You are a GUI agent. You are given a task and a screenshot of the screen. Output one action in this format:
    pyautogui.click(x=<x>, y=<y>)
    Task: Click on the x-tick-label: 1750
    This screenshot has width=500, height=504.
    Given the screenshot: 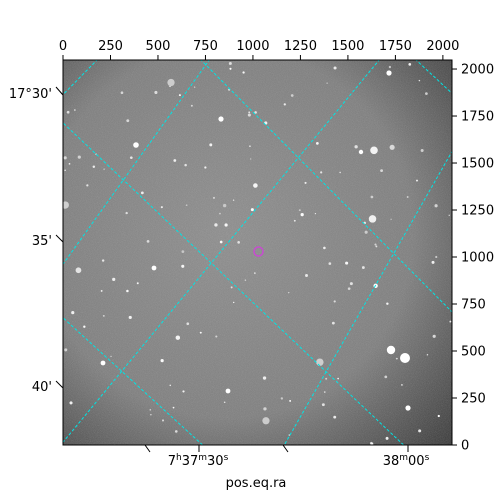 What is the action you would take?
    pyautogui.click(x=395, y=46)
    